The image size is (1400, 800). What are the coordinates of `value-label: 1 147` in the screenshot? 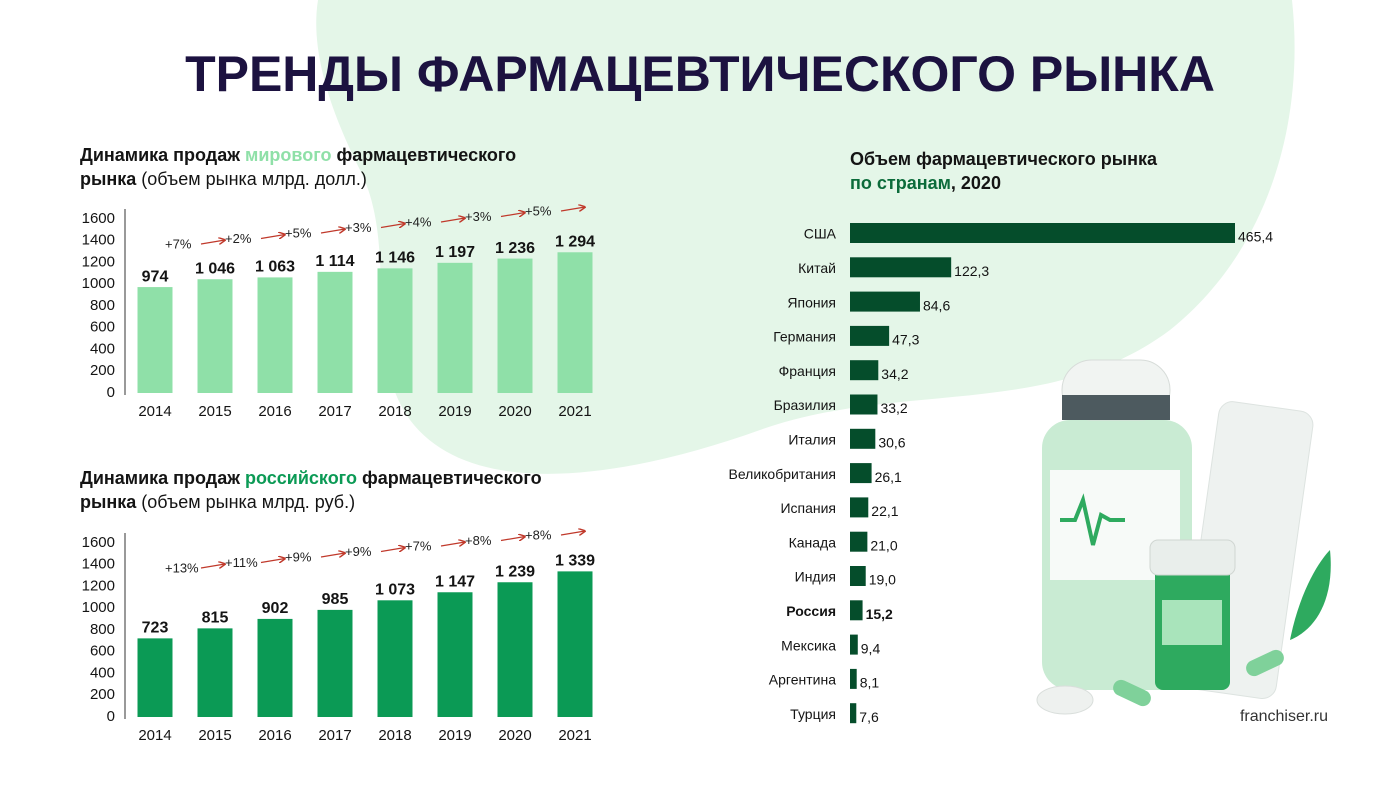 It's located at (455, 581).